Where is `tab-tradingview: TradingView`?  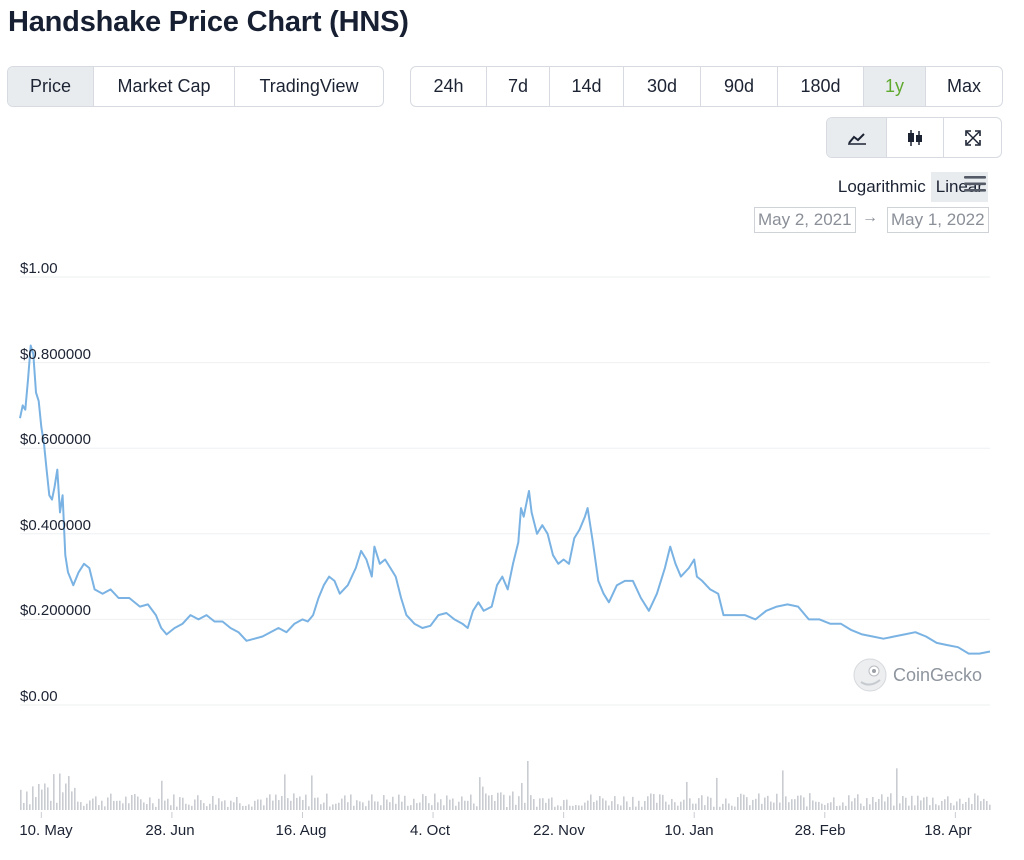
tab-tradingview: TradingView is located at coordinates (309, 86).